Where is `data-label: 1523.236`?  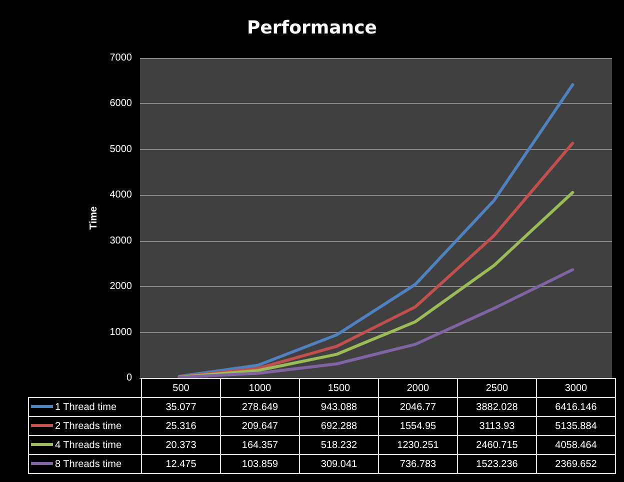 data-label: 1523.236 is located at coordinates (497, 464).